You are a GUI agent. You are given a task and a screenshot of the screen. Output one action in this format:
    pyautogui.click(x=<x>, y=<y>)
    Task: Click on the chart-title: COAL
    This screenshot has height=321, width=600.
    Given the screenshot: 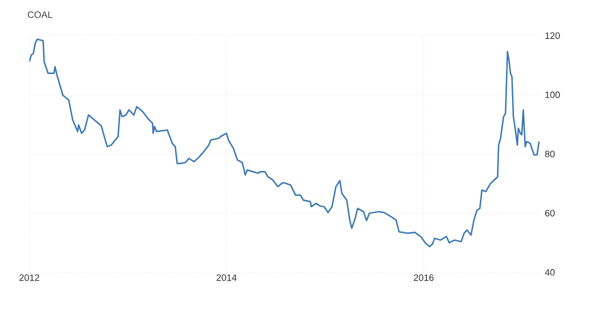 What is the action you would take?
    pyautogui.click(x=40, y=14)
    